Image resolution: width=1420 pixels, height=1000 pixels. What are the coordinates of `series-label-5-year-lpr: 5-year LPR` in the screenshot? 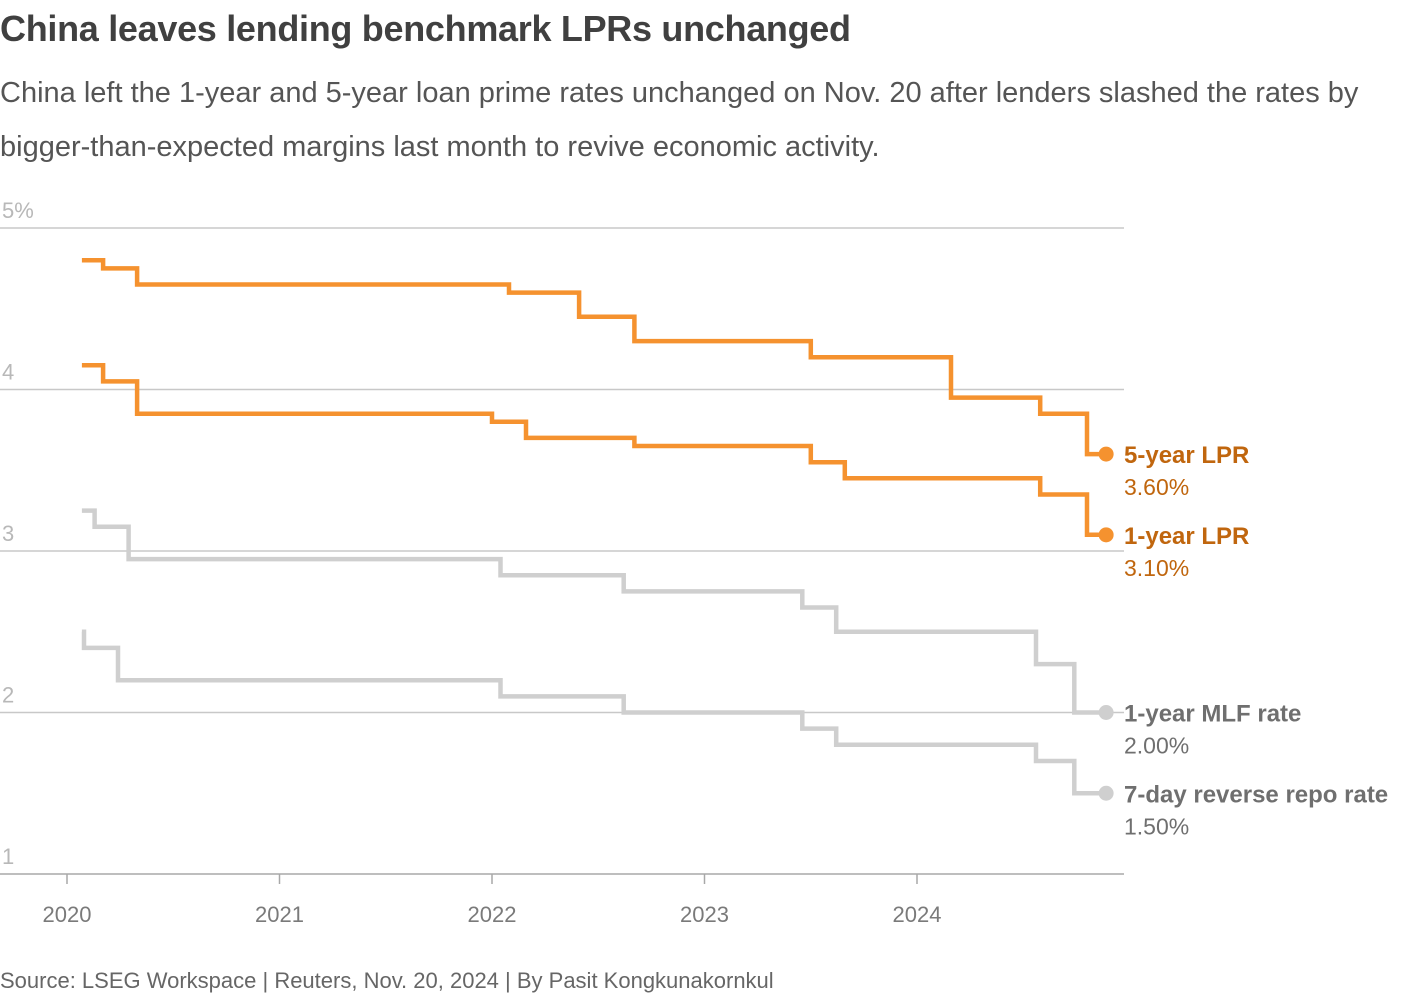 It's located at (1186, 455).